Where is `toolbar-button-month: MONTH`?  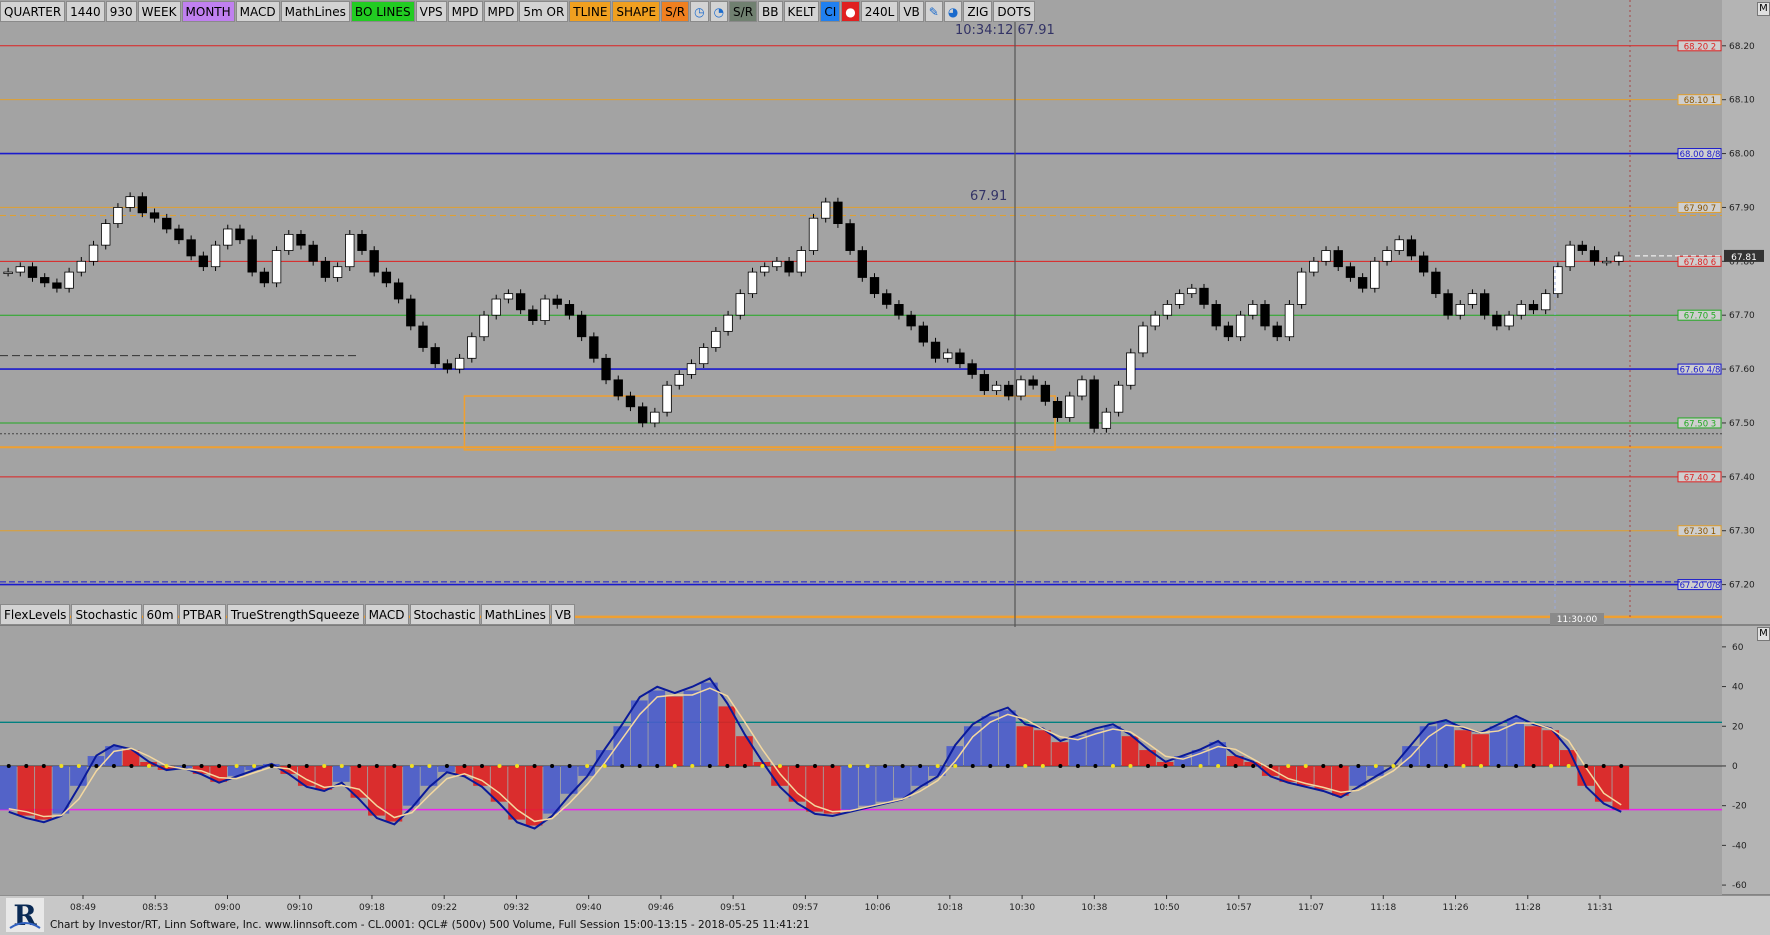 toolbar-button-month: MONTH is located at coordinates (208, 11).